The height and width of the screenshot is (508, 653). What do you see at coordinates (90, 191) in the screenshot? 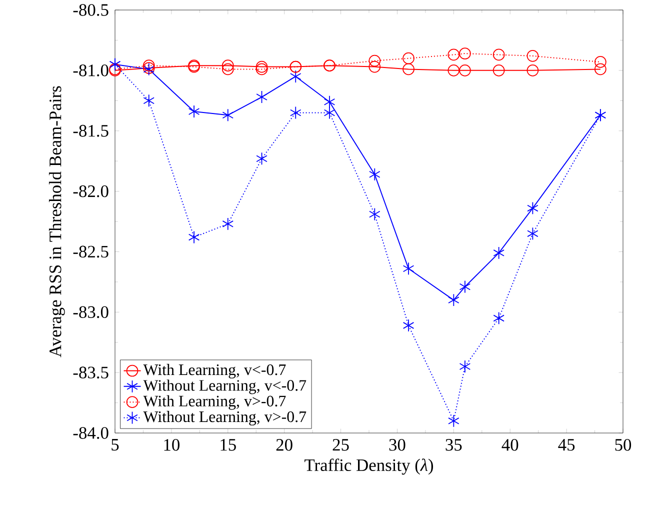
I see `y-tick-label: -82.0` at bounding box center [90, 191].